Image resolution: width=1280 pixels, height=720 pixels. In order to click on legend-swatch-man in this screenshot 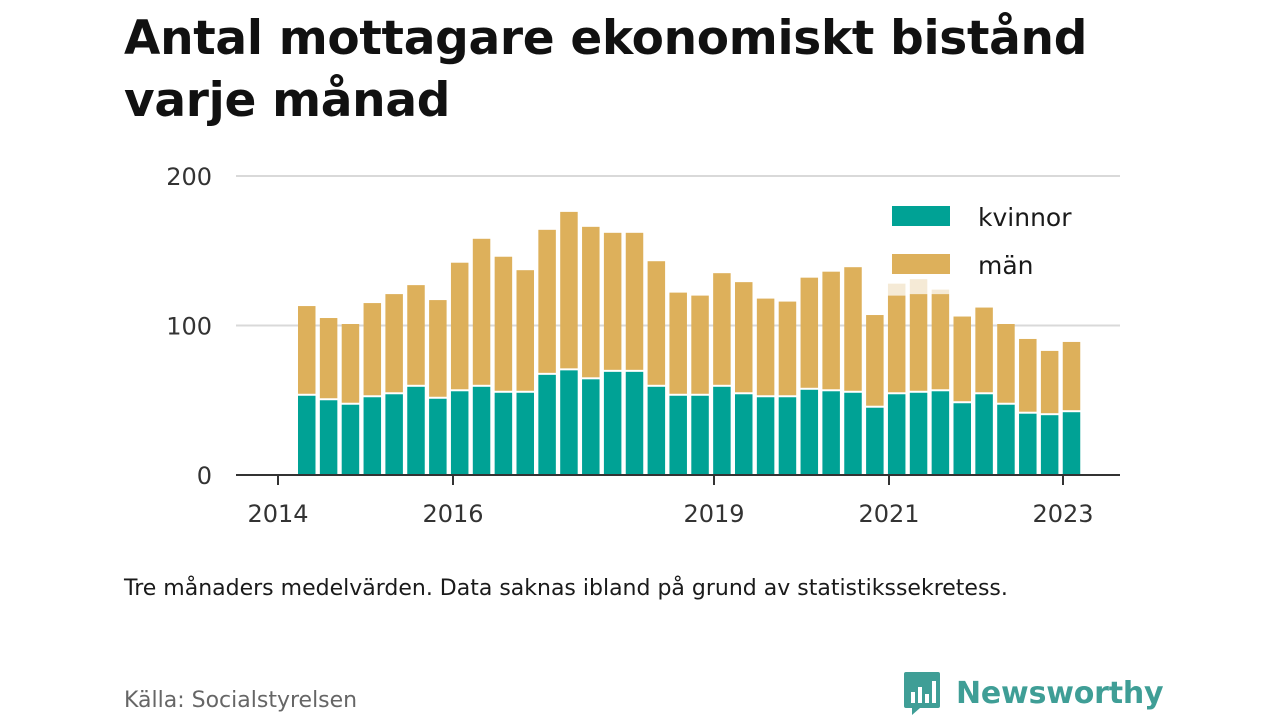, I will do `click(921, 264)`.